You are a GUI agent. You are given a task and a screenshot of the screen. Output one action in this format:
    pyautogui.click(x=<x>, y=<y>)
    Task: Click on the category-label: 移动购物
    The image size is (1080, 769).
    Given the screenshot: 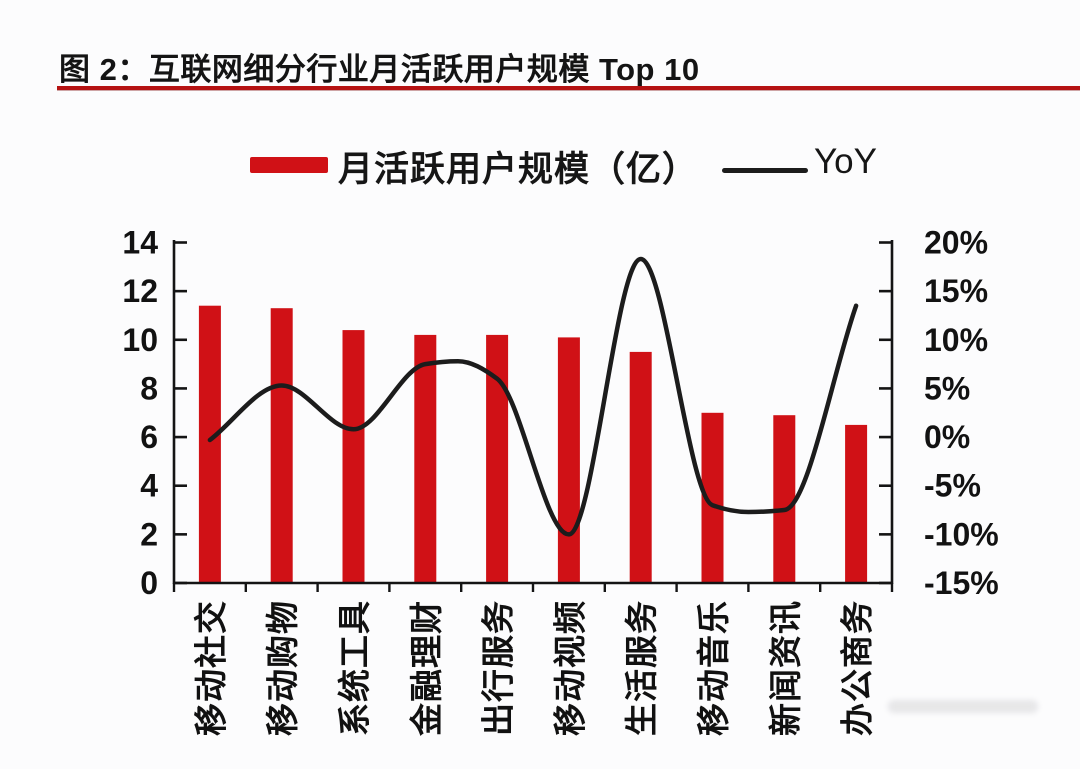 What is the action you would take?
    pyautogui.click(x=282, y=668)
    